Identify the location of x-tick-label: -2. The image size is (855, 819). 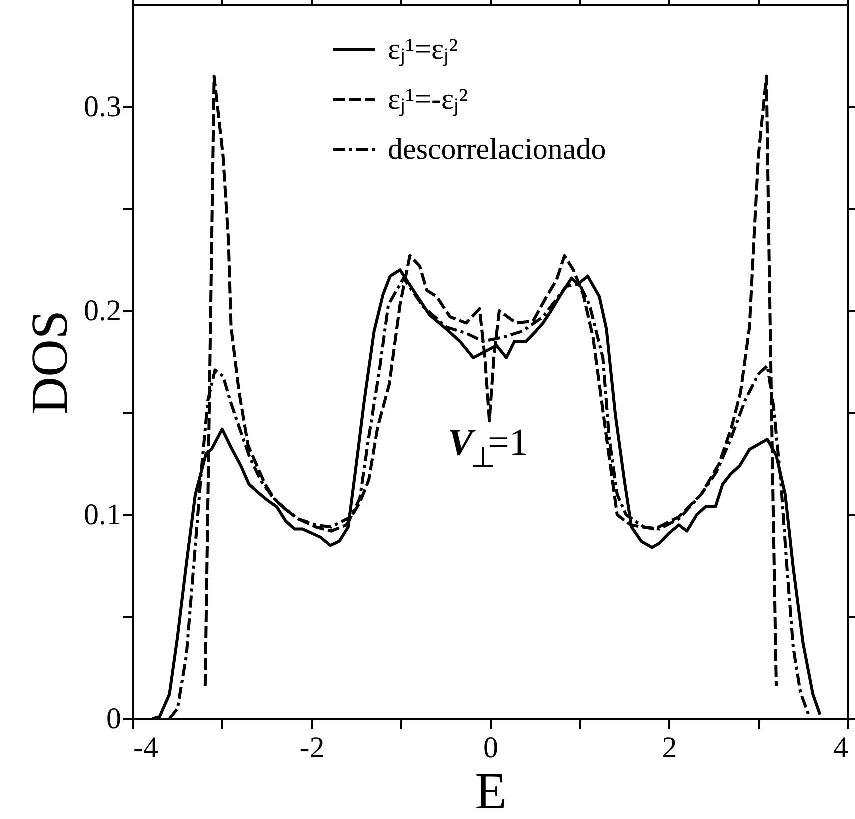
(312, 748).